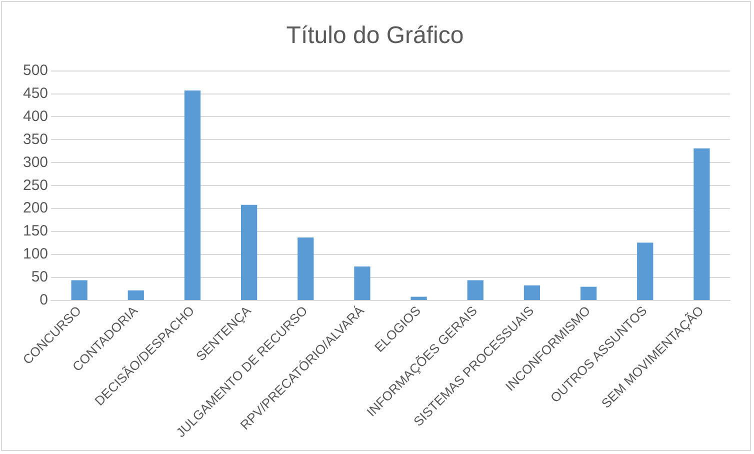 The image size is (754, 454). Describe the element at coordinates (35, 93) in the screenshot. I see `y-tick-label: 450` at that location.